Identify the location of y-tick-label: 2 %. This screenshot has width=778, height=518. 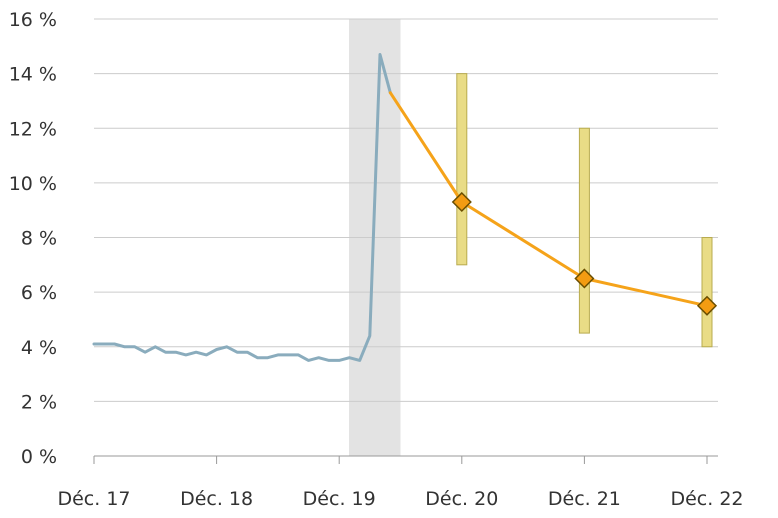
(39, 402).